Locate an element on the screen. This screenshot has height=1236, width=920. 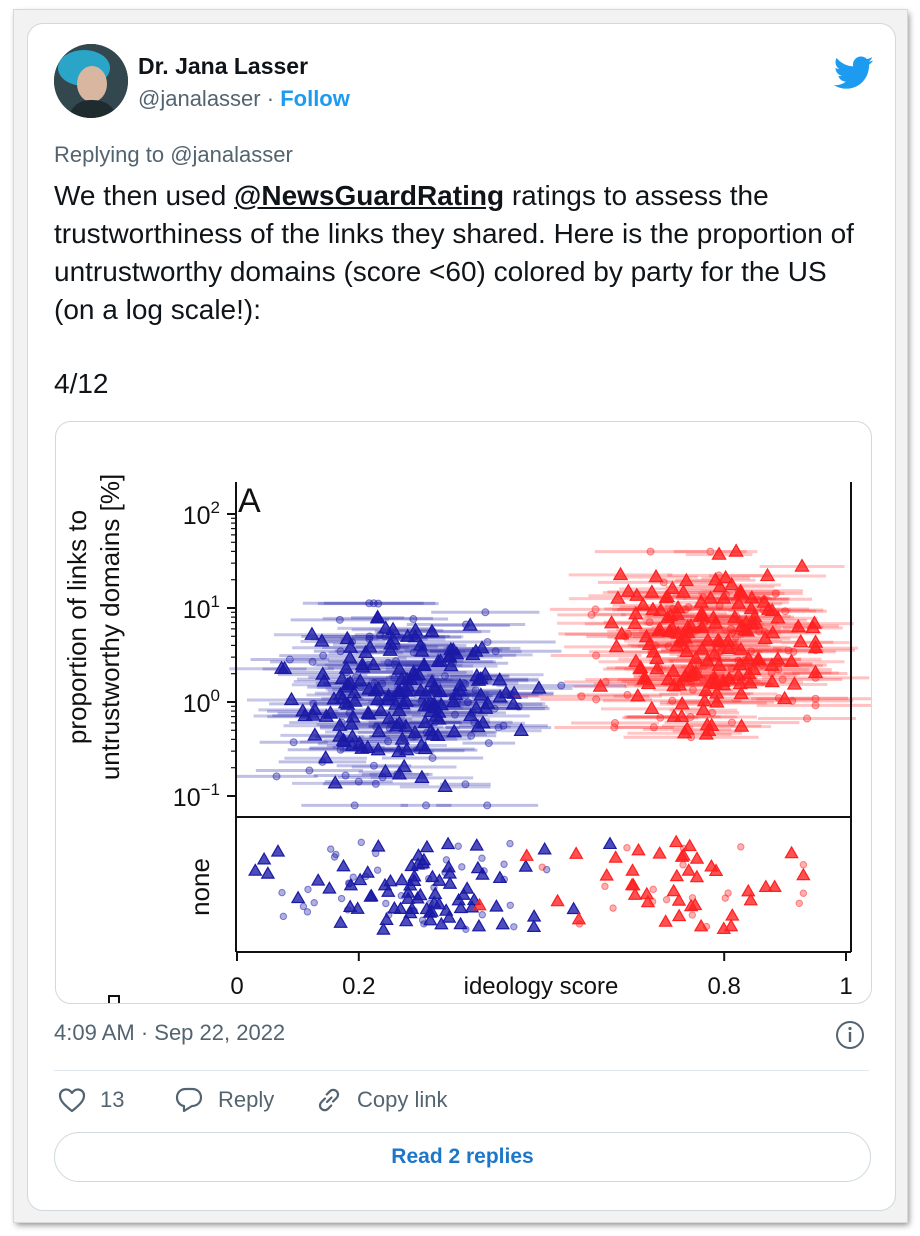
timestamp: 4:09 AM · Sep 22, 2022 is located at coordinates (170, 1032).